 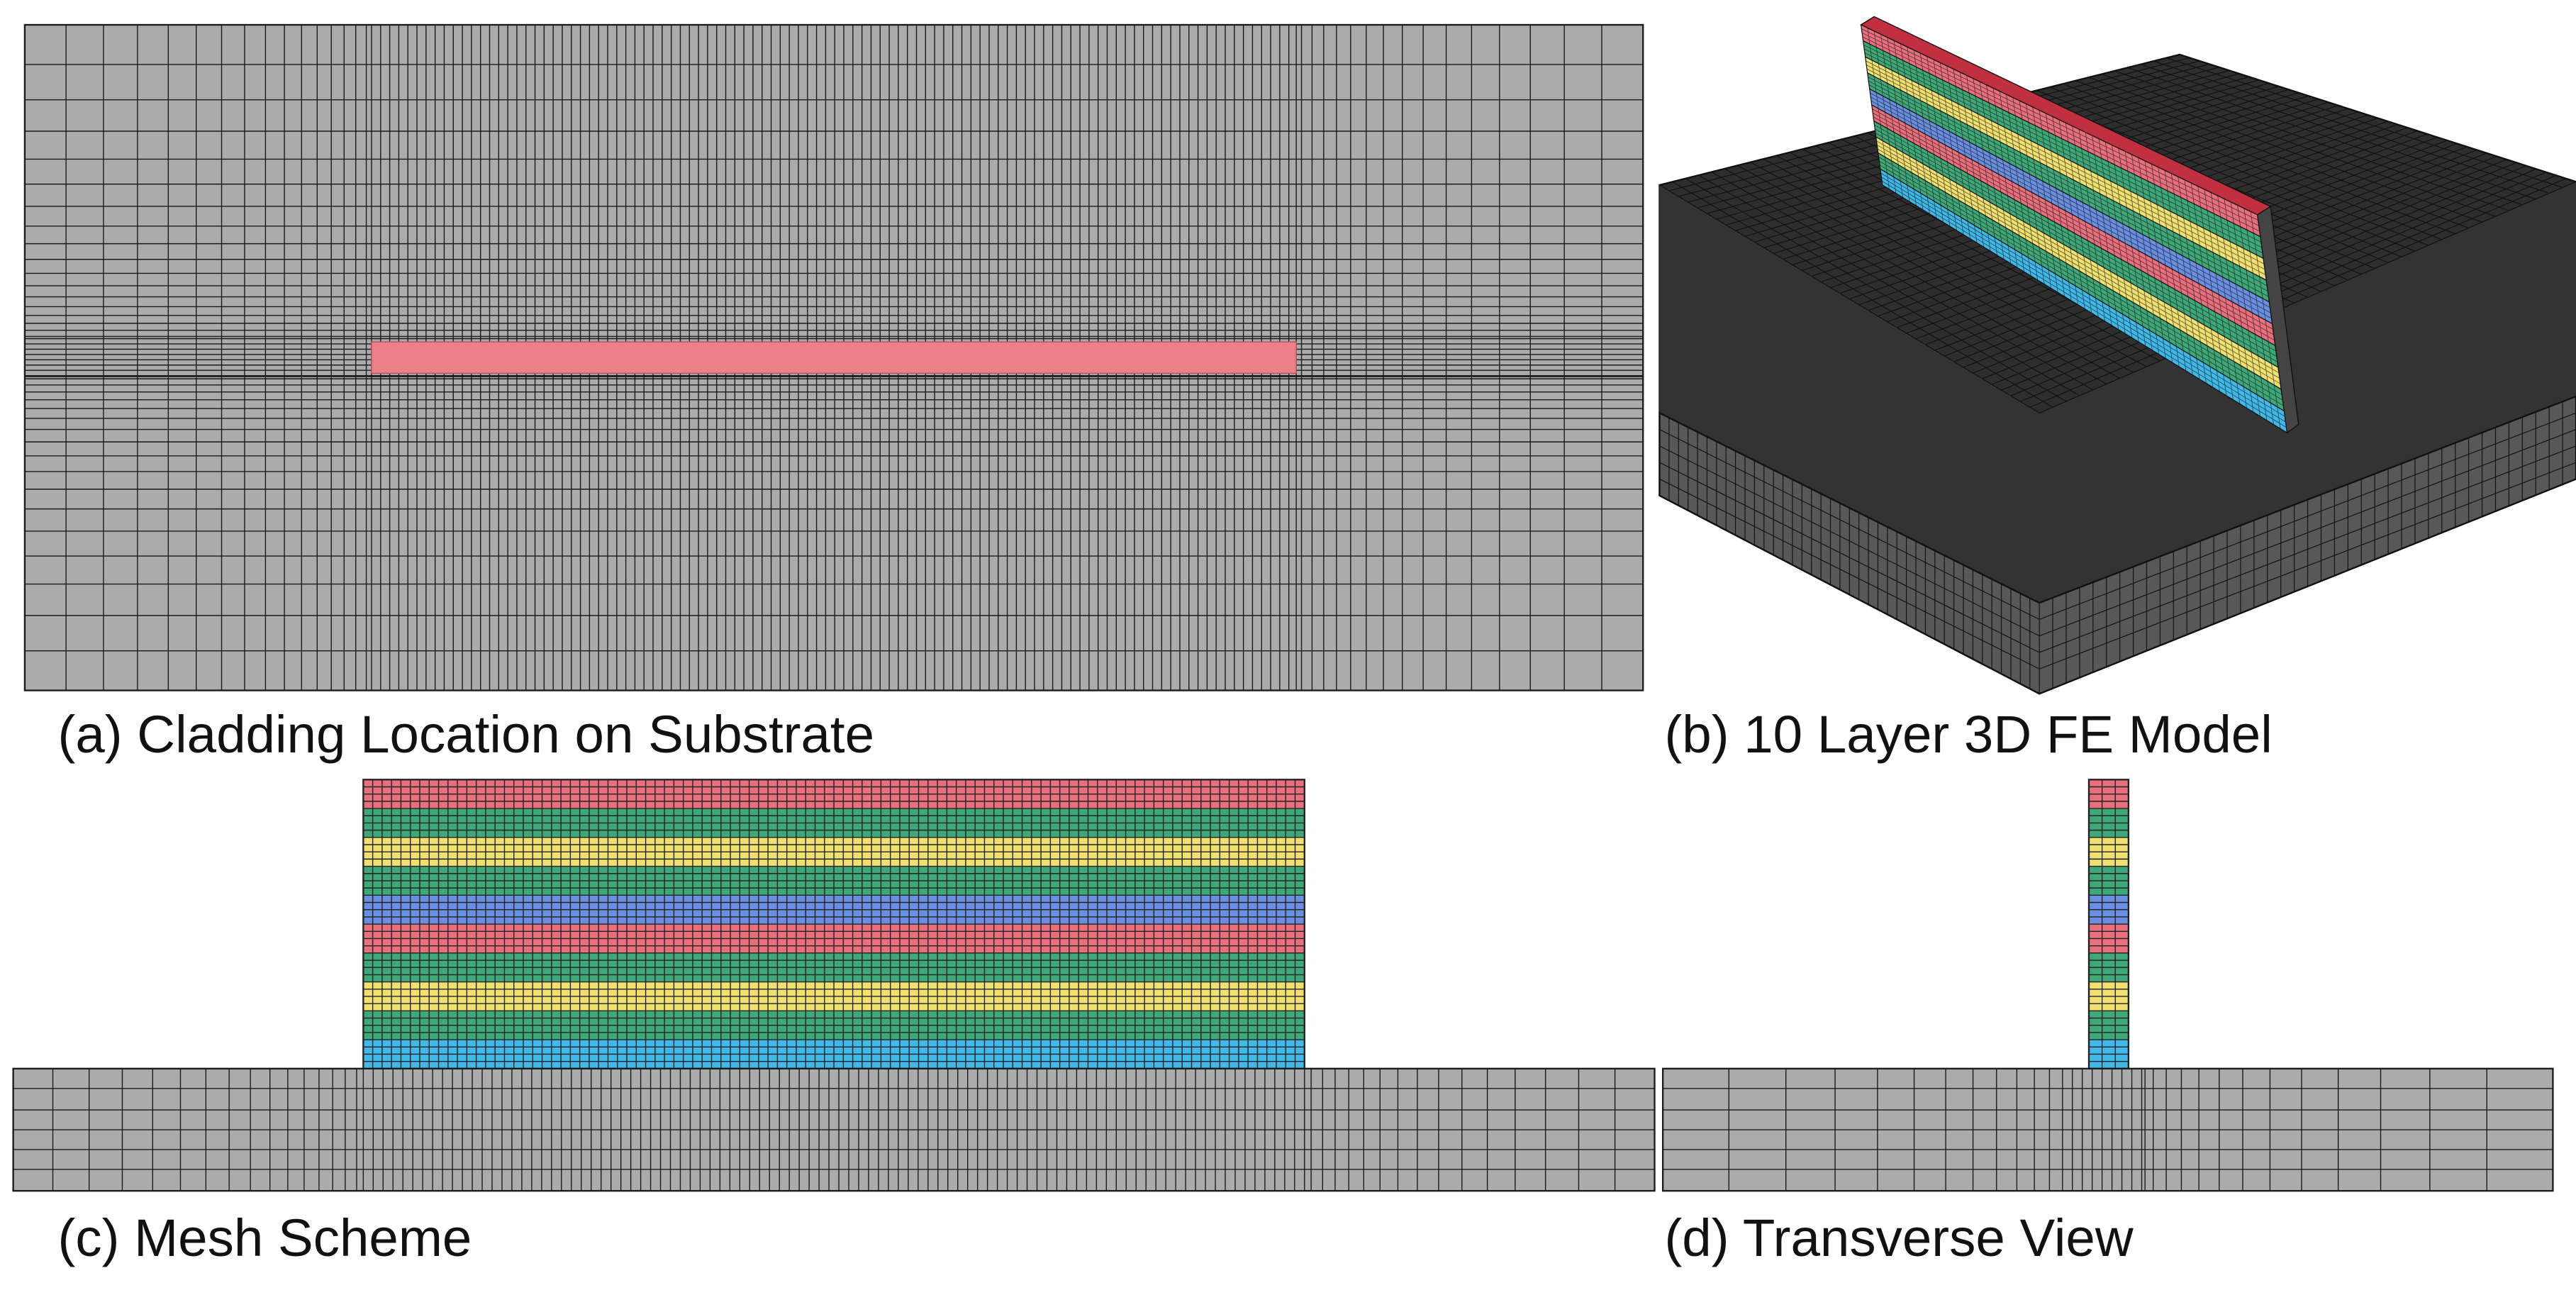 I want to click on caption: (d) Transverse View, so click(x=1898, y=1237).